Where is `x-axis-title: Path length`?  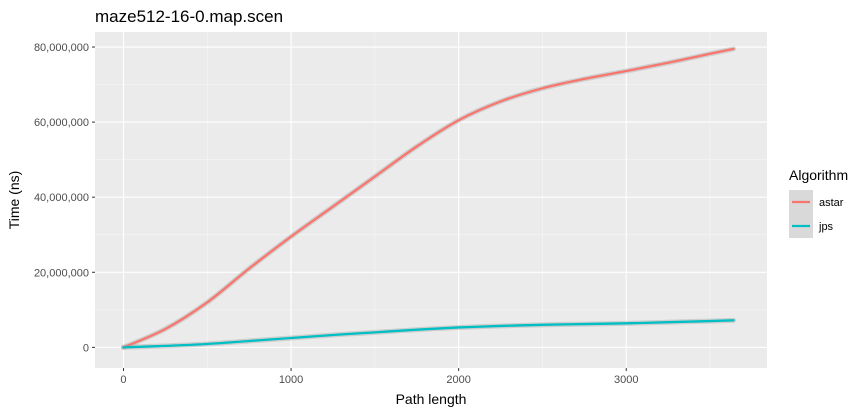
x-axis-title: Path length is located at coordinates (431, 399).